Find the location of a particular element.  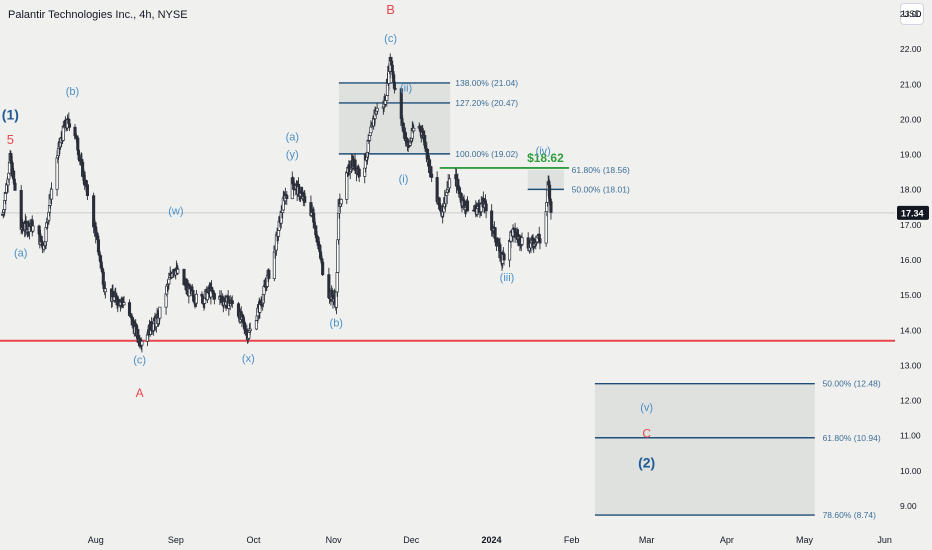

price-tick-label: 23.00 is located at coordinates (911, 14).